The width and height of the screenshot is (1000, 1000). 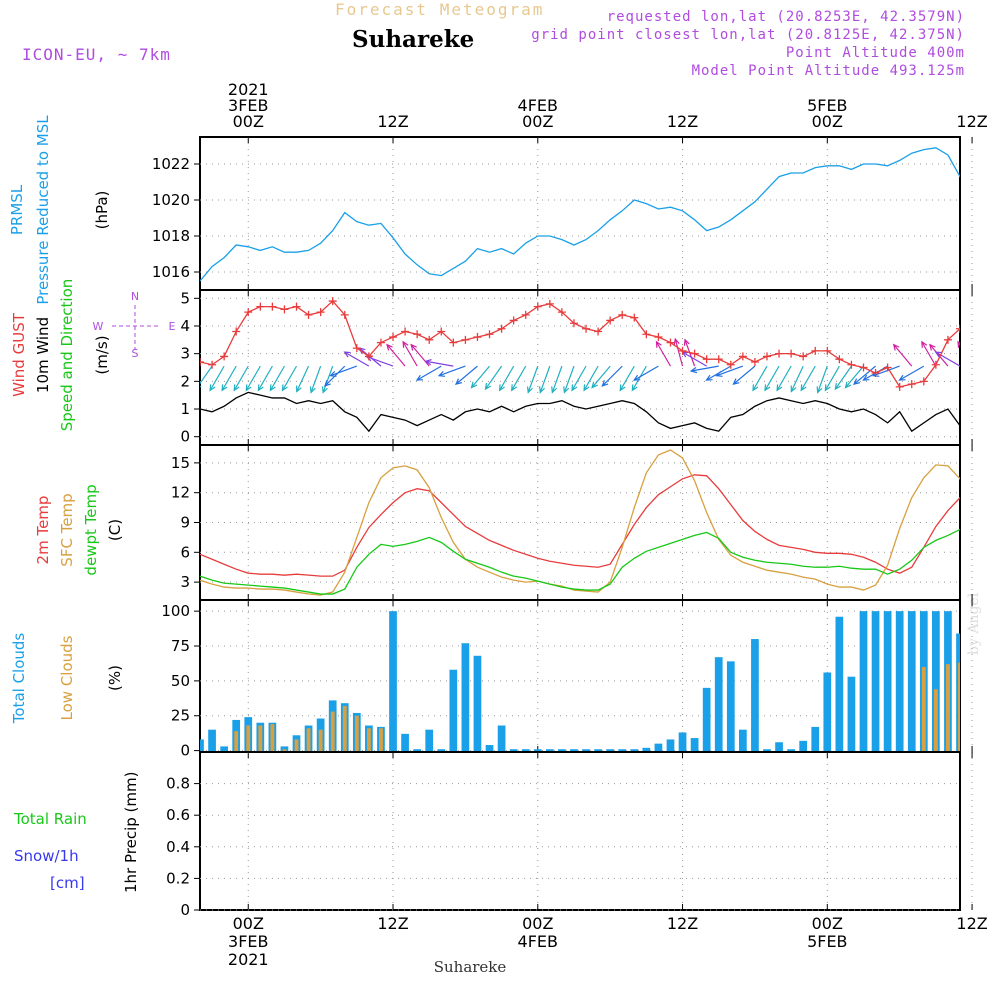 I want to click on y-tick-label: 9, so click(x=185, y=523).